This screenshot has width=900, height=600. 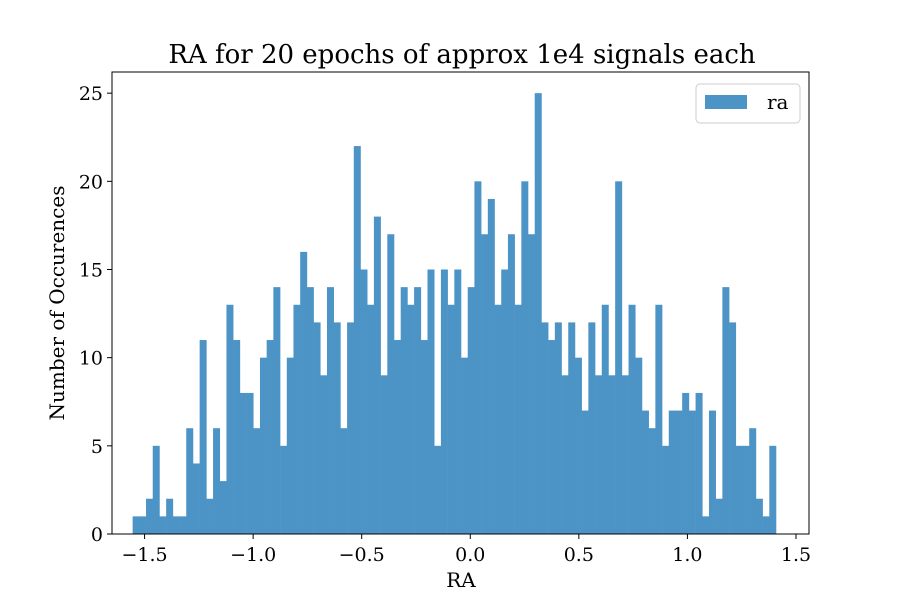 What do you see at coordinates (579, 555) in the screenshot?
I see `x-tick-label: 0.5` at bounding box center [579, 555].